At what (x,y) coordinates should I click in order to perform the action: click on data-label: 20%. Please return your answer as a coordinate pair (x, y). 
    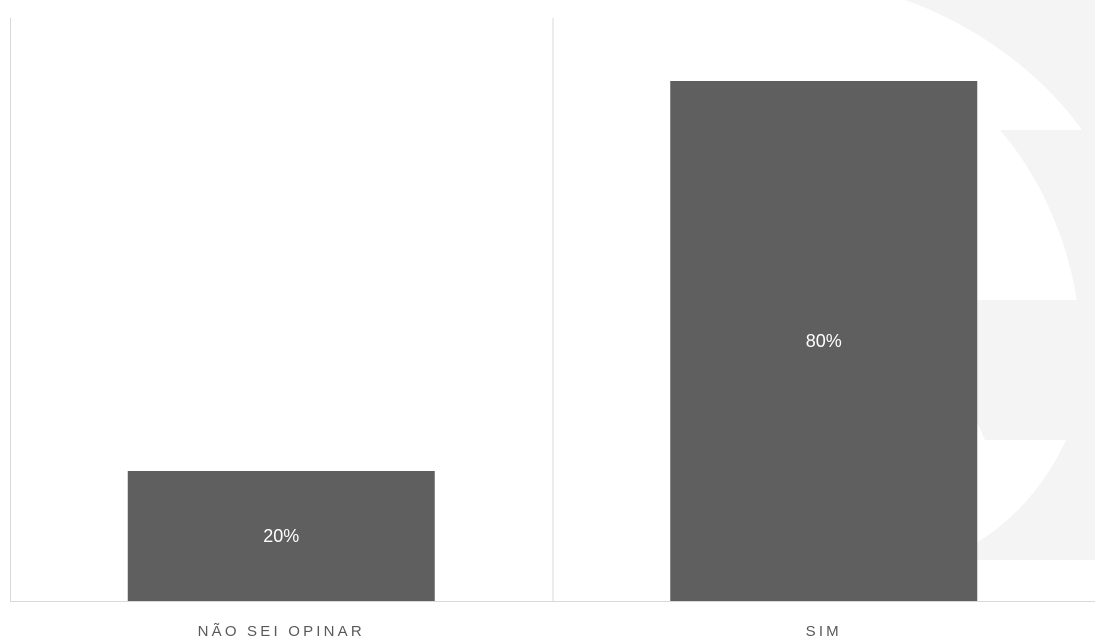
    Looking at the image, I should click on (281, 536).